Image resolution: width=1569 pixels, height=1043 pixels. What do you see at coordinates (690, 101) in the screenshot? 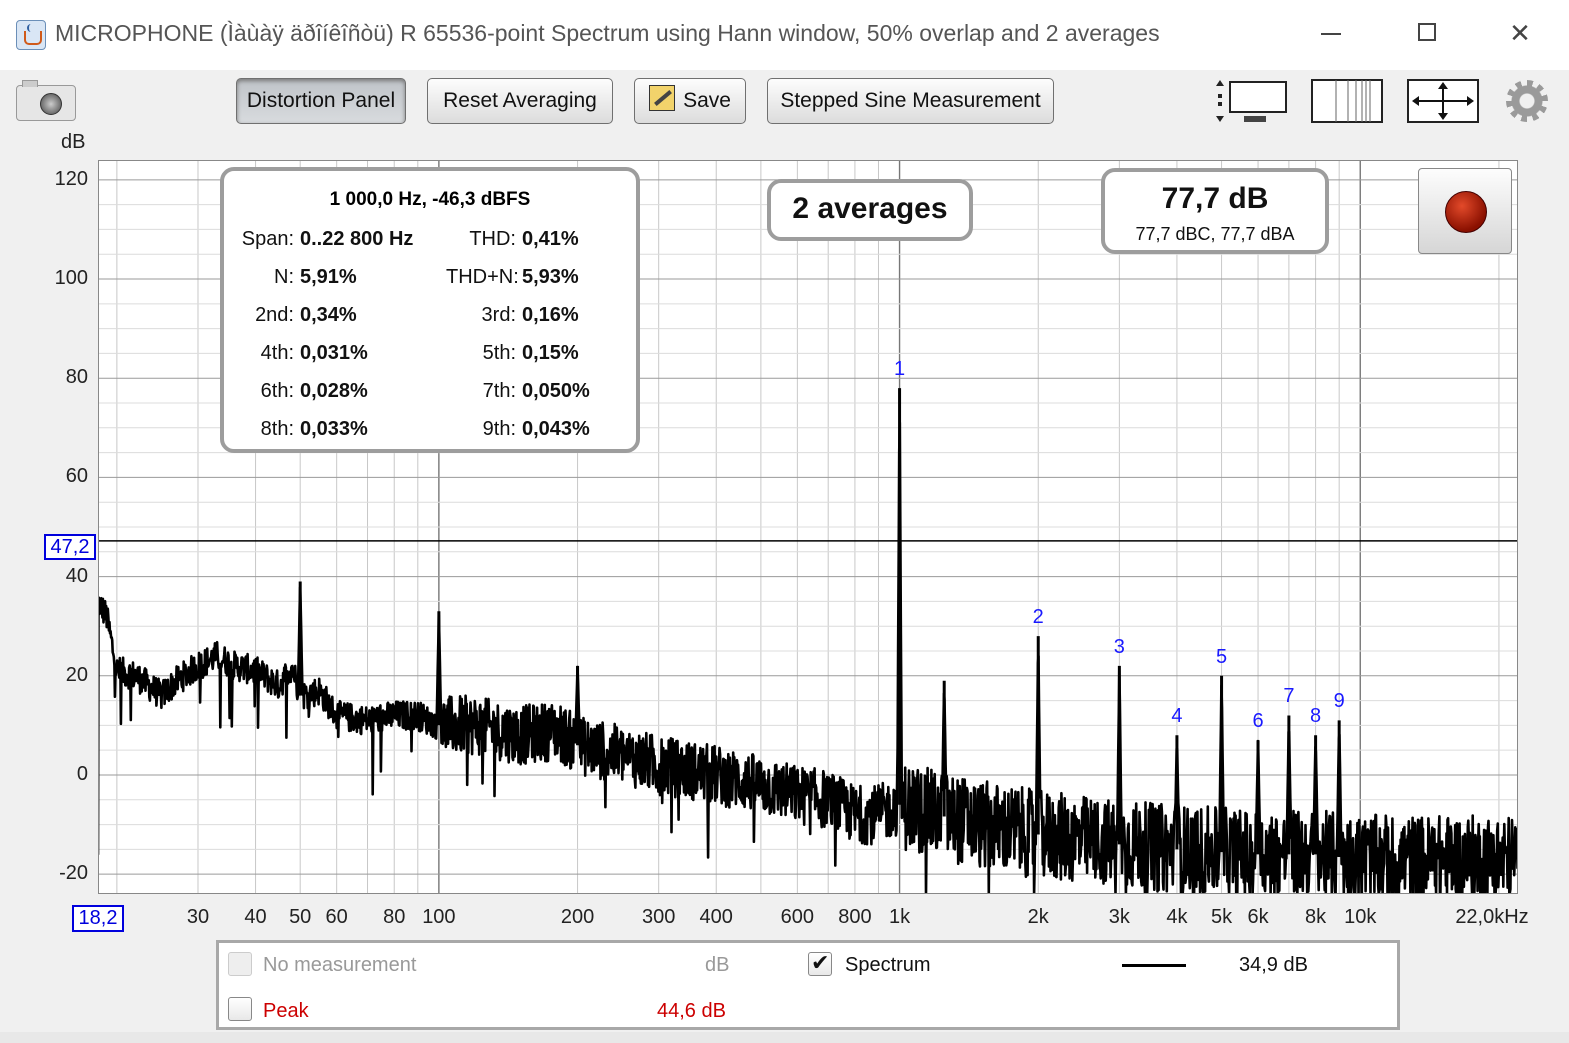
I see `save-button: Save` at bounding box center [690, 101].